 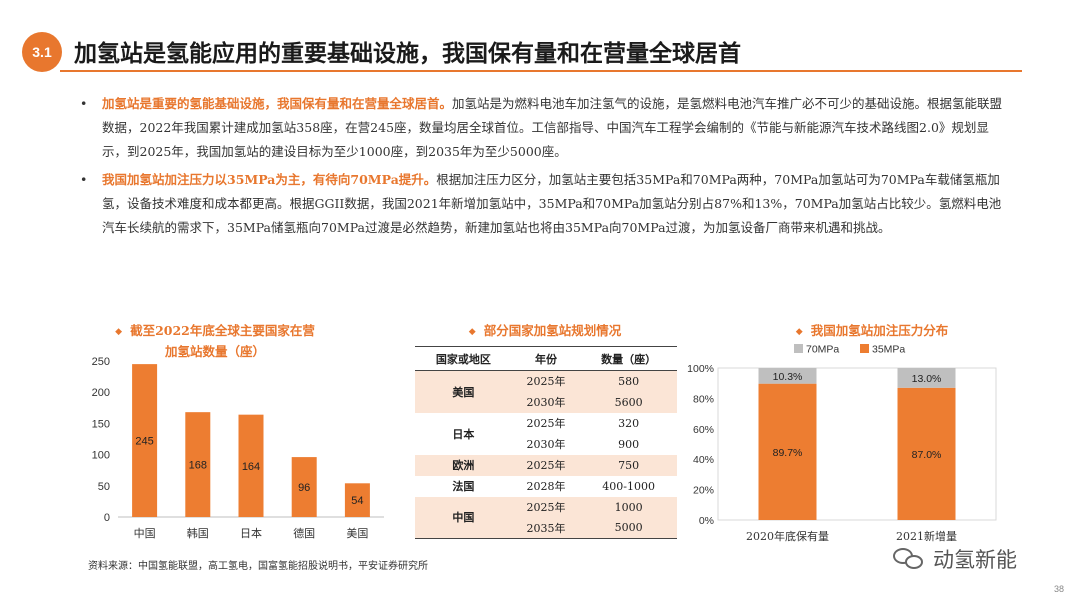 What do you see at coordinates (857, 444) in the screenshot?
I see `plot-frame` at bounding box center [857, 444].